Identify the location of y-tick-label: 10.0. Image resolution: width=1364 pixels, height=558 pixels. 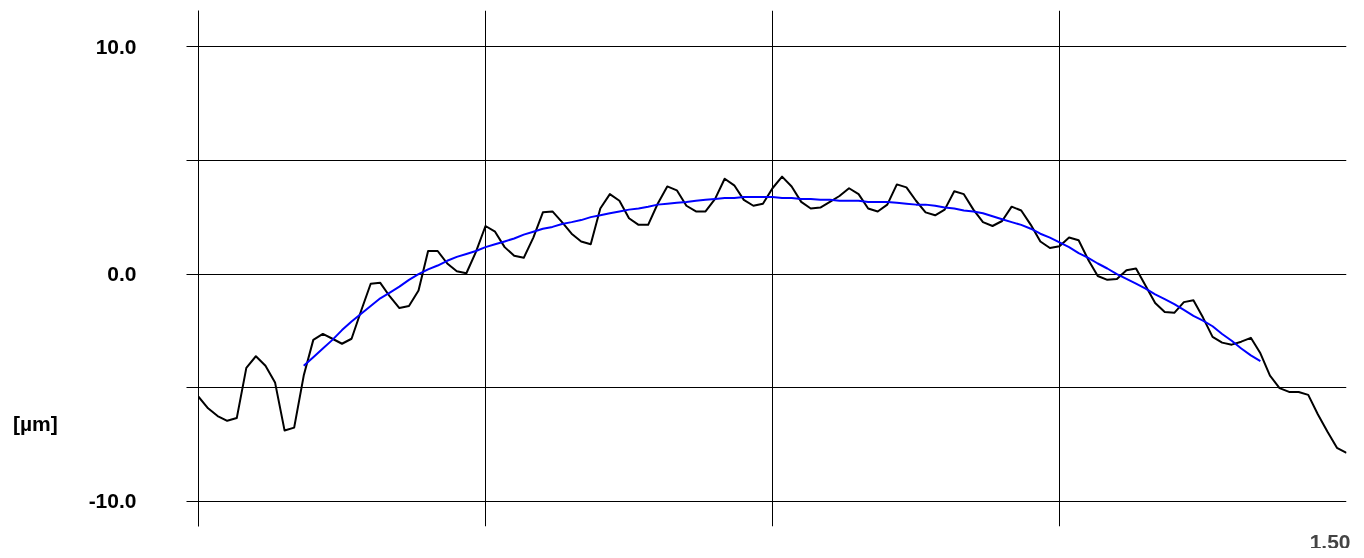
(116, 46).